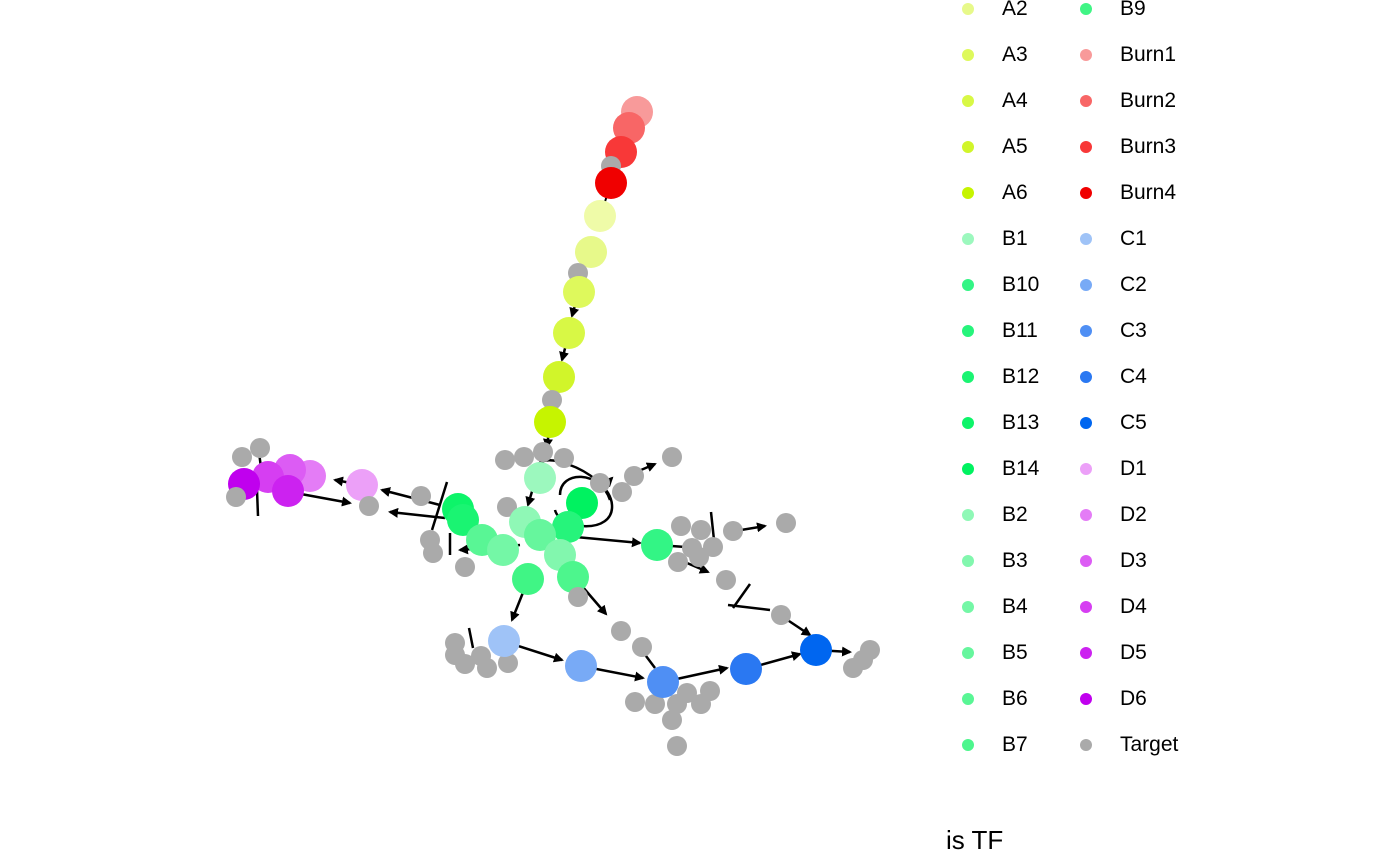  Describe the element at coordinates (1133, 468) in the screenshot. I see `legend-label: D1` at that location.